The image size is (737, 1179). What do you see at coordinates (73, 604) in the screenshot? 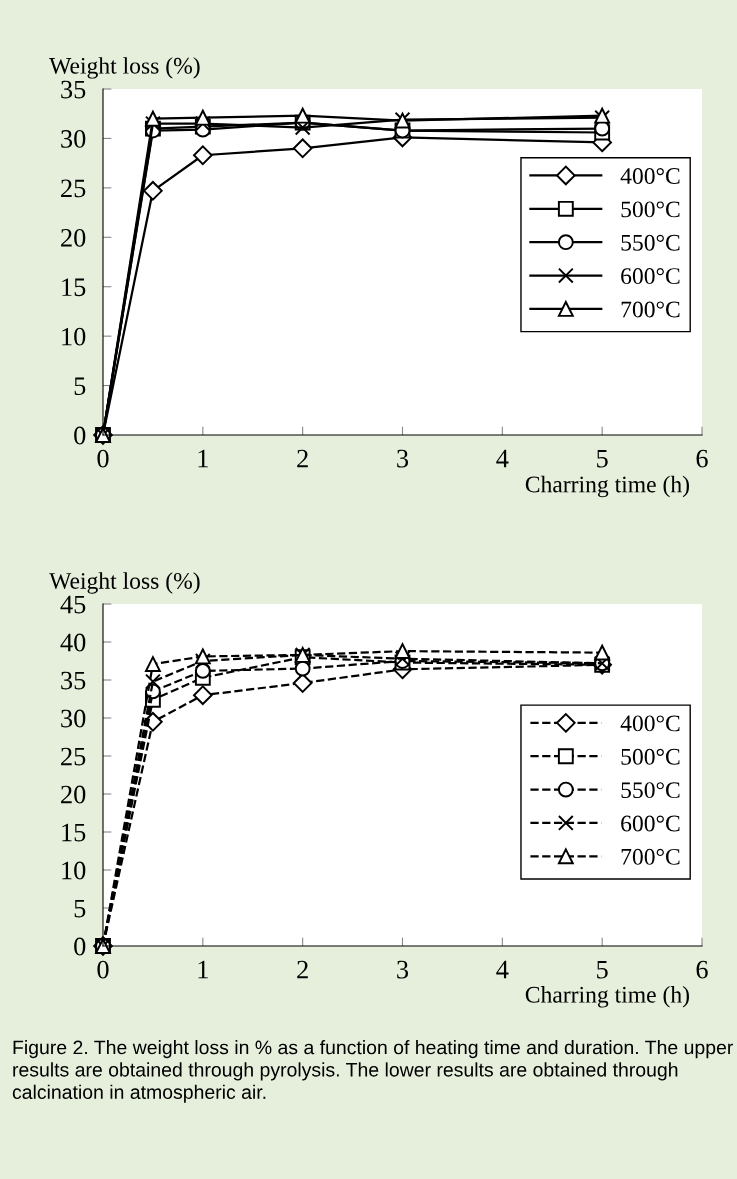
I see `y-tick-label: 45` at bounding box center [73, 604].